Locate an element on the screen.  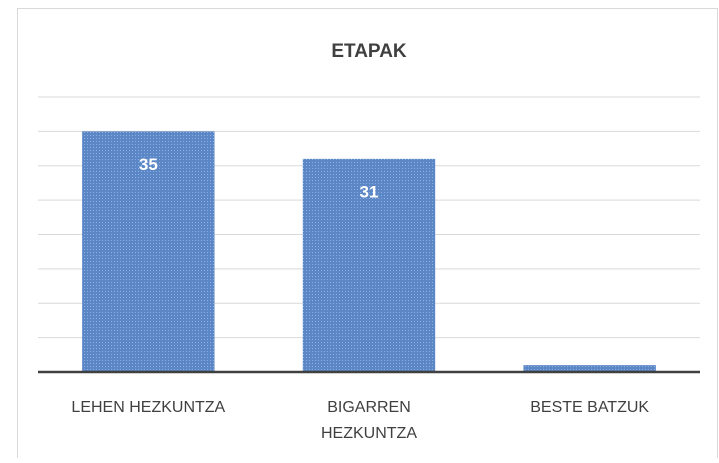
chart-title: ETAPAK is located at coordinates (369, 51).